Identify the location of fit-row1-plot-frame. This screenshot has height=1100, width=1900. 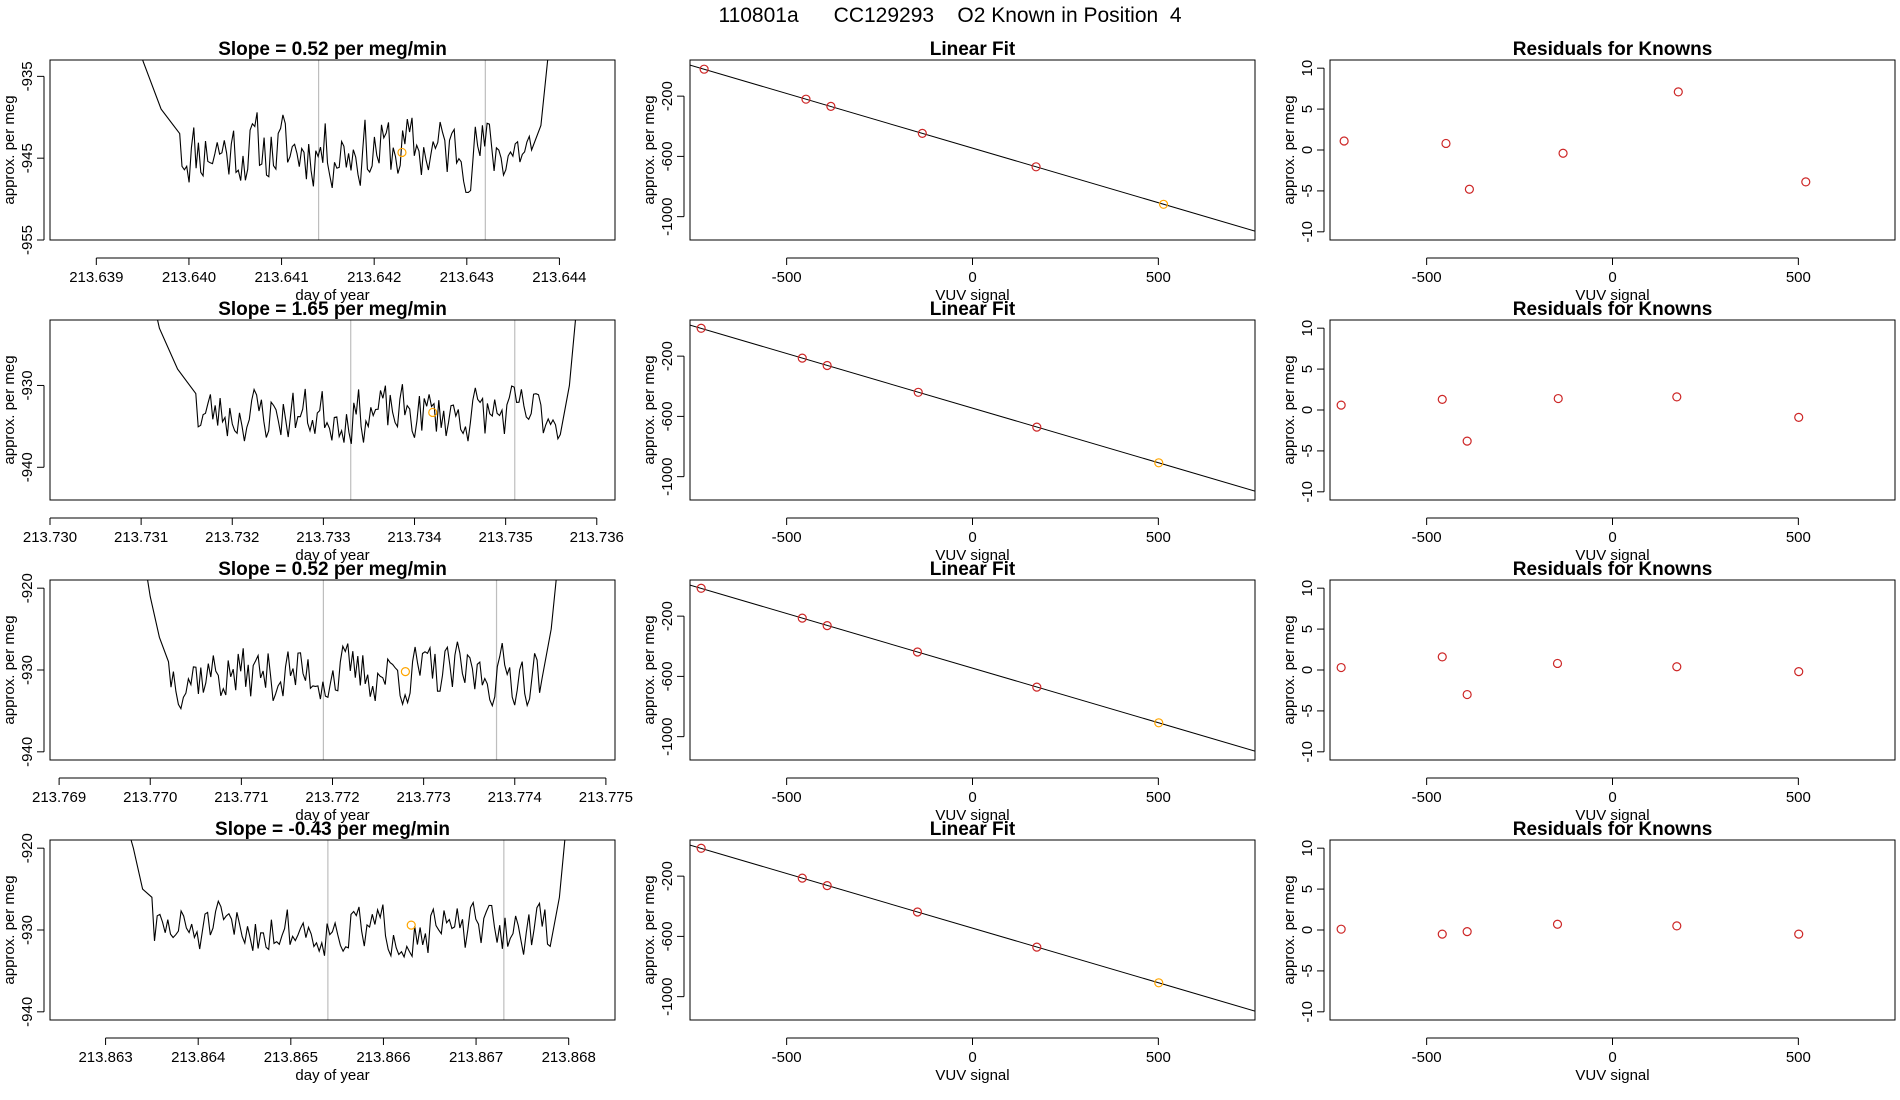
(972, 150).